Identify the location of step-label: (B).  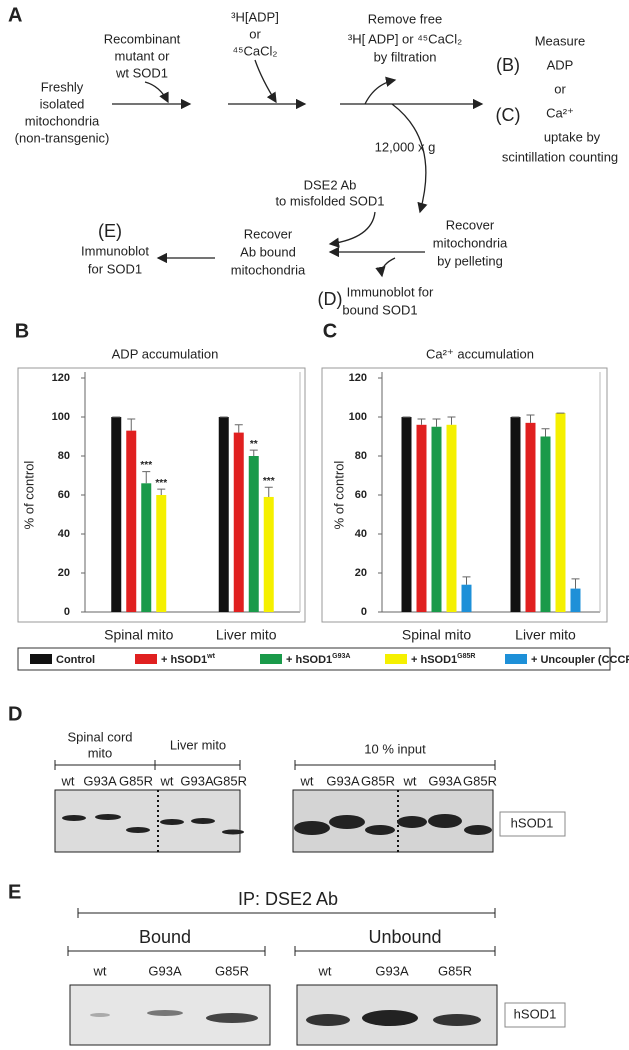
(508, 65).